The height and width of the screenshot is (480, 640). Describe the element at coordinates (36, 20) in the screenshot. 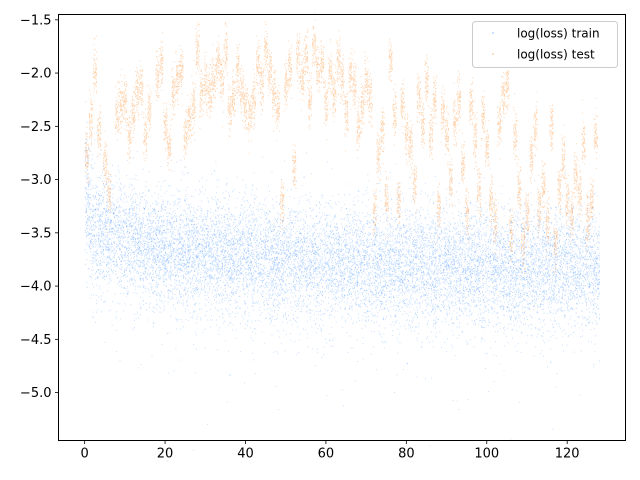

I see `y-tick-label: −1.5` at that location.